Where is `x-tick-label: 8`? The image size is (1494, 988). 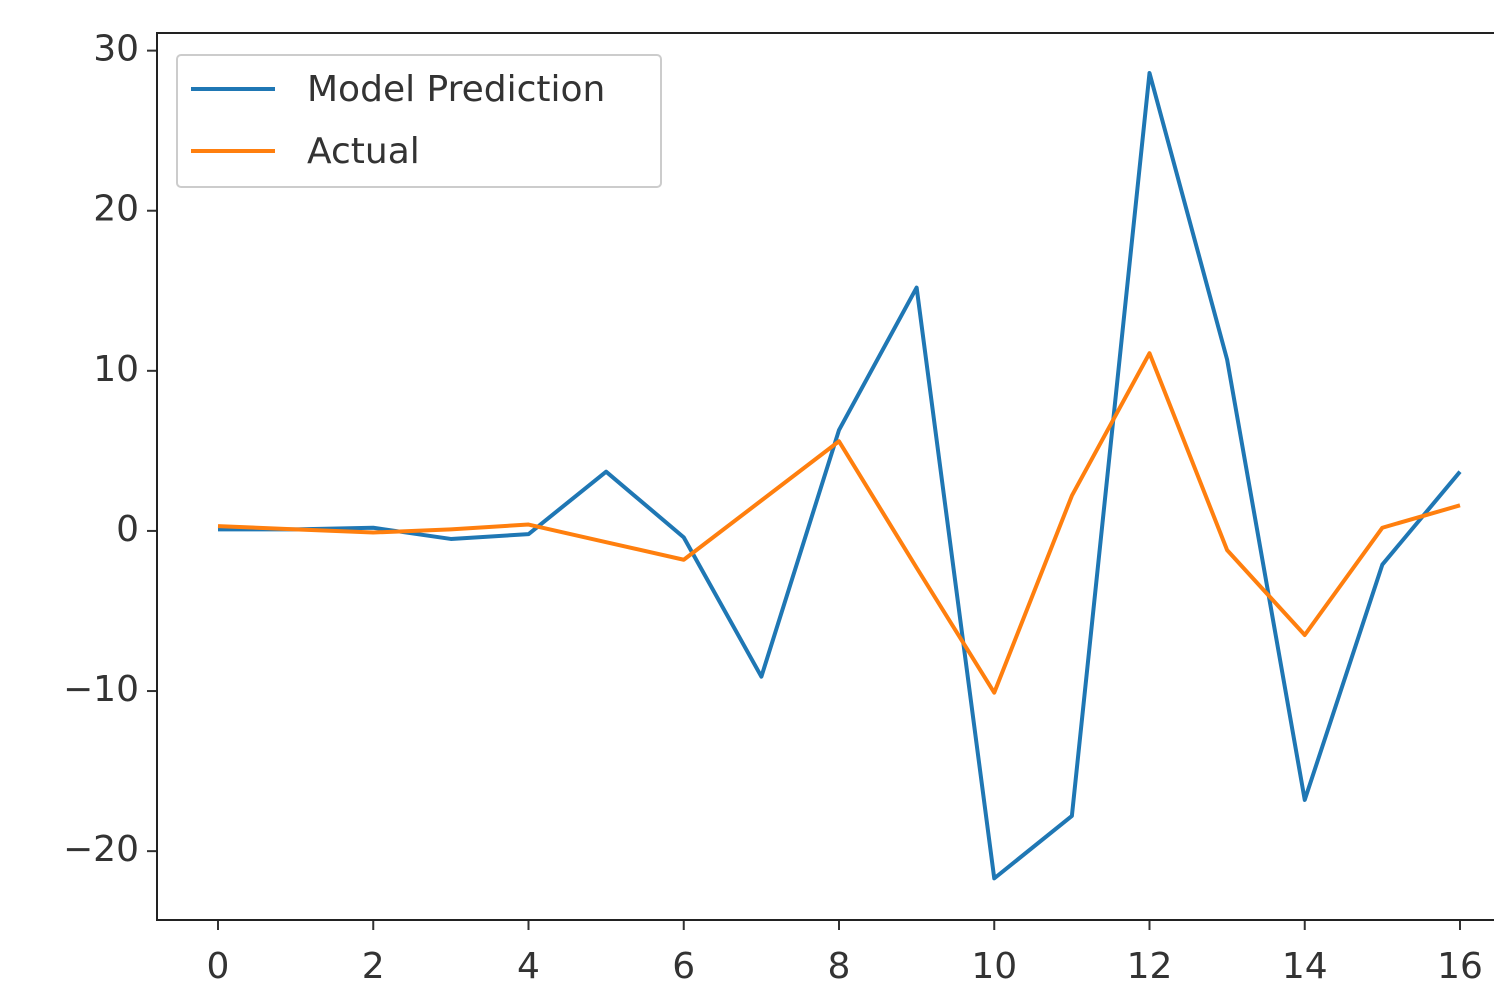
x-tick-label: 8 is located at coordinates (839, 966).